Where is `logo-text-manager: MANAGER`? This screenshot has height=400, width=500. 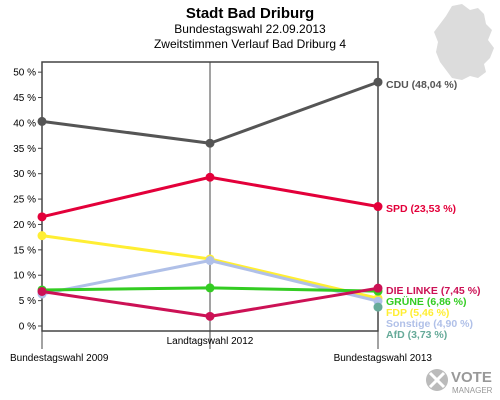 logo-text-manager: MANAGER is located at coordinates (472, 390).